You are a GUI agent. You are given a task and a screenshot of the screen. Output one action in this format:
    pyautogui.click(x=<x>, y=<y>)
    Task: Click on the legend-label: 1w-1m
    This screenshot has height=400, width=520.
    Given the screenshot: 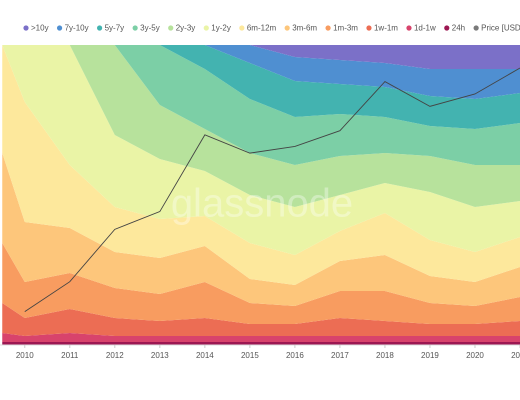 What is the action you would take?
    pyautogui.click(x=386, y=28)
    